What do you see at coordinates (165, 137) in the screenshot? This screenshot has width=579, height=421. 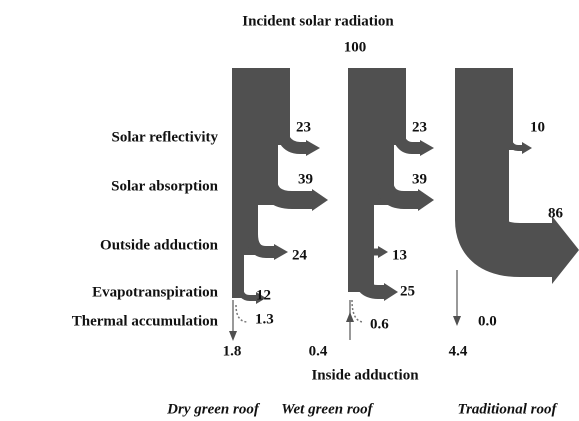 I see `row-label: Solar reflectivity` at bounding box center [165, 137].